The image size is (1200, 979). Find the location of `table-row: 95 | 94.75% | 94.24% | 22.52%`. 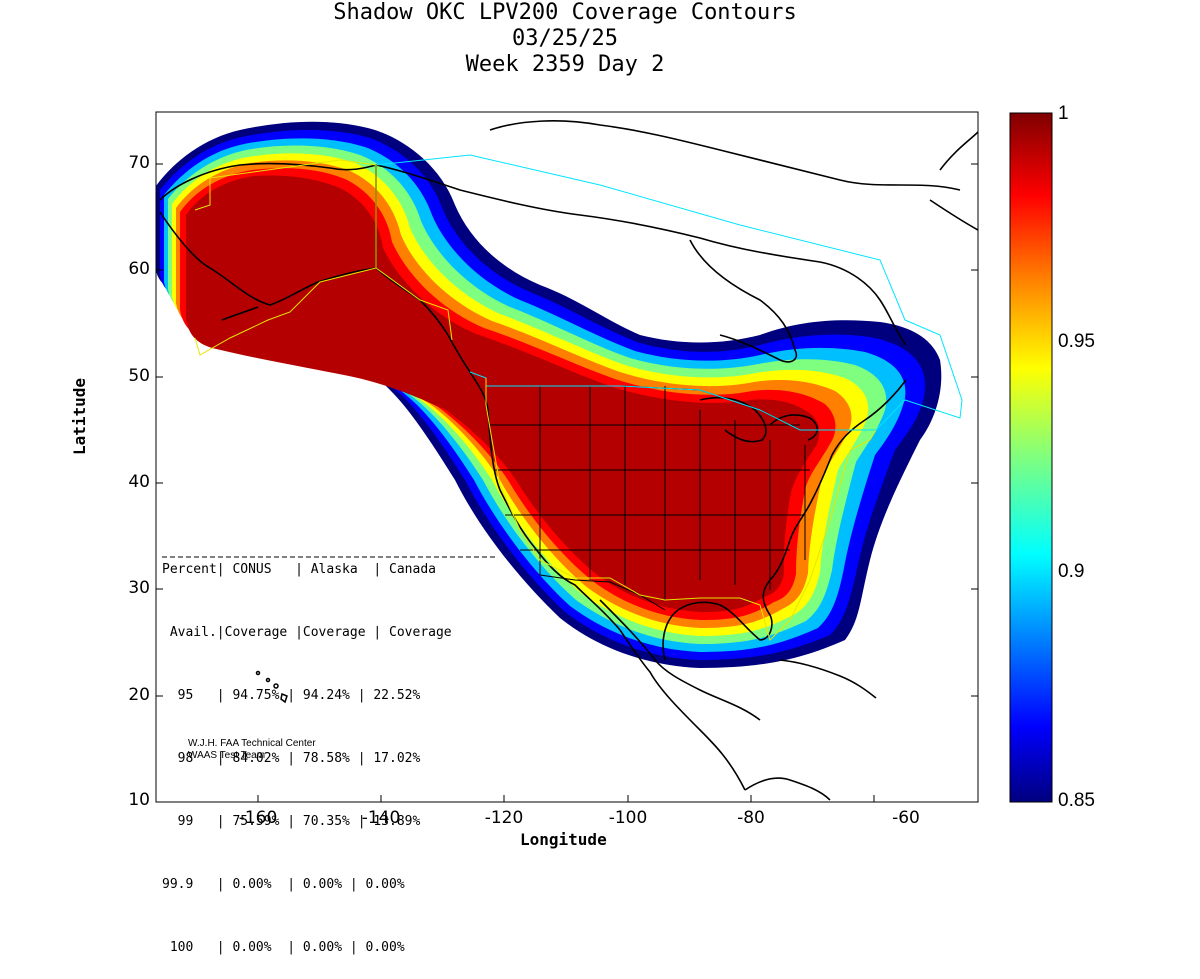

table-row: 95 | 94.75% | 94.24% | 22.52% is located at coordinates (299, 695).